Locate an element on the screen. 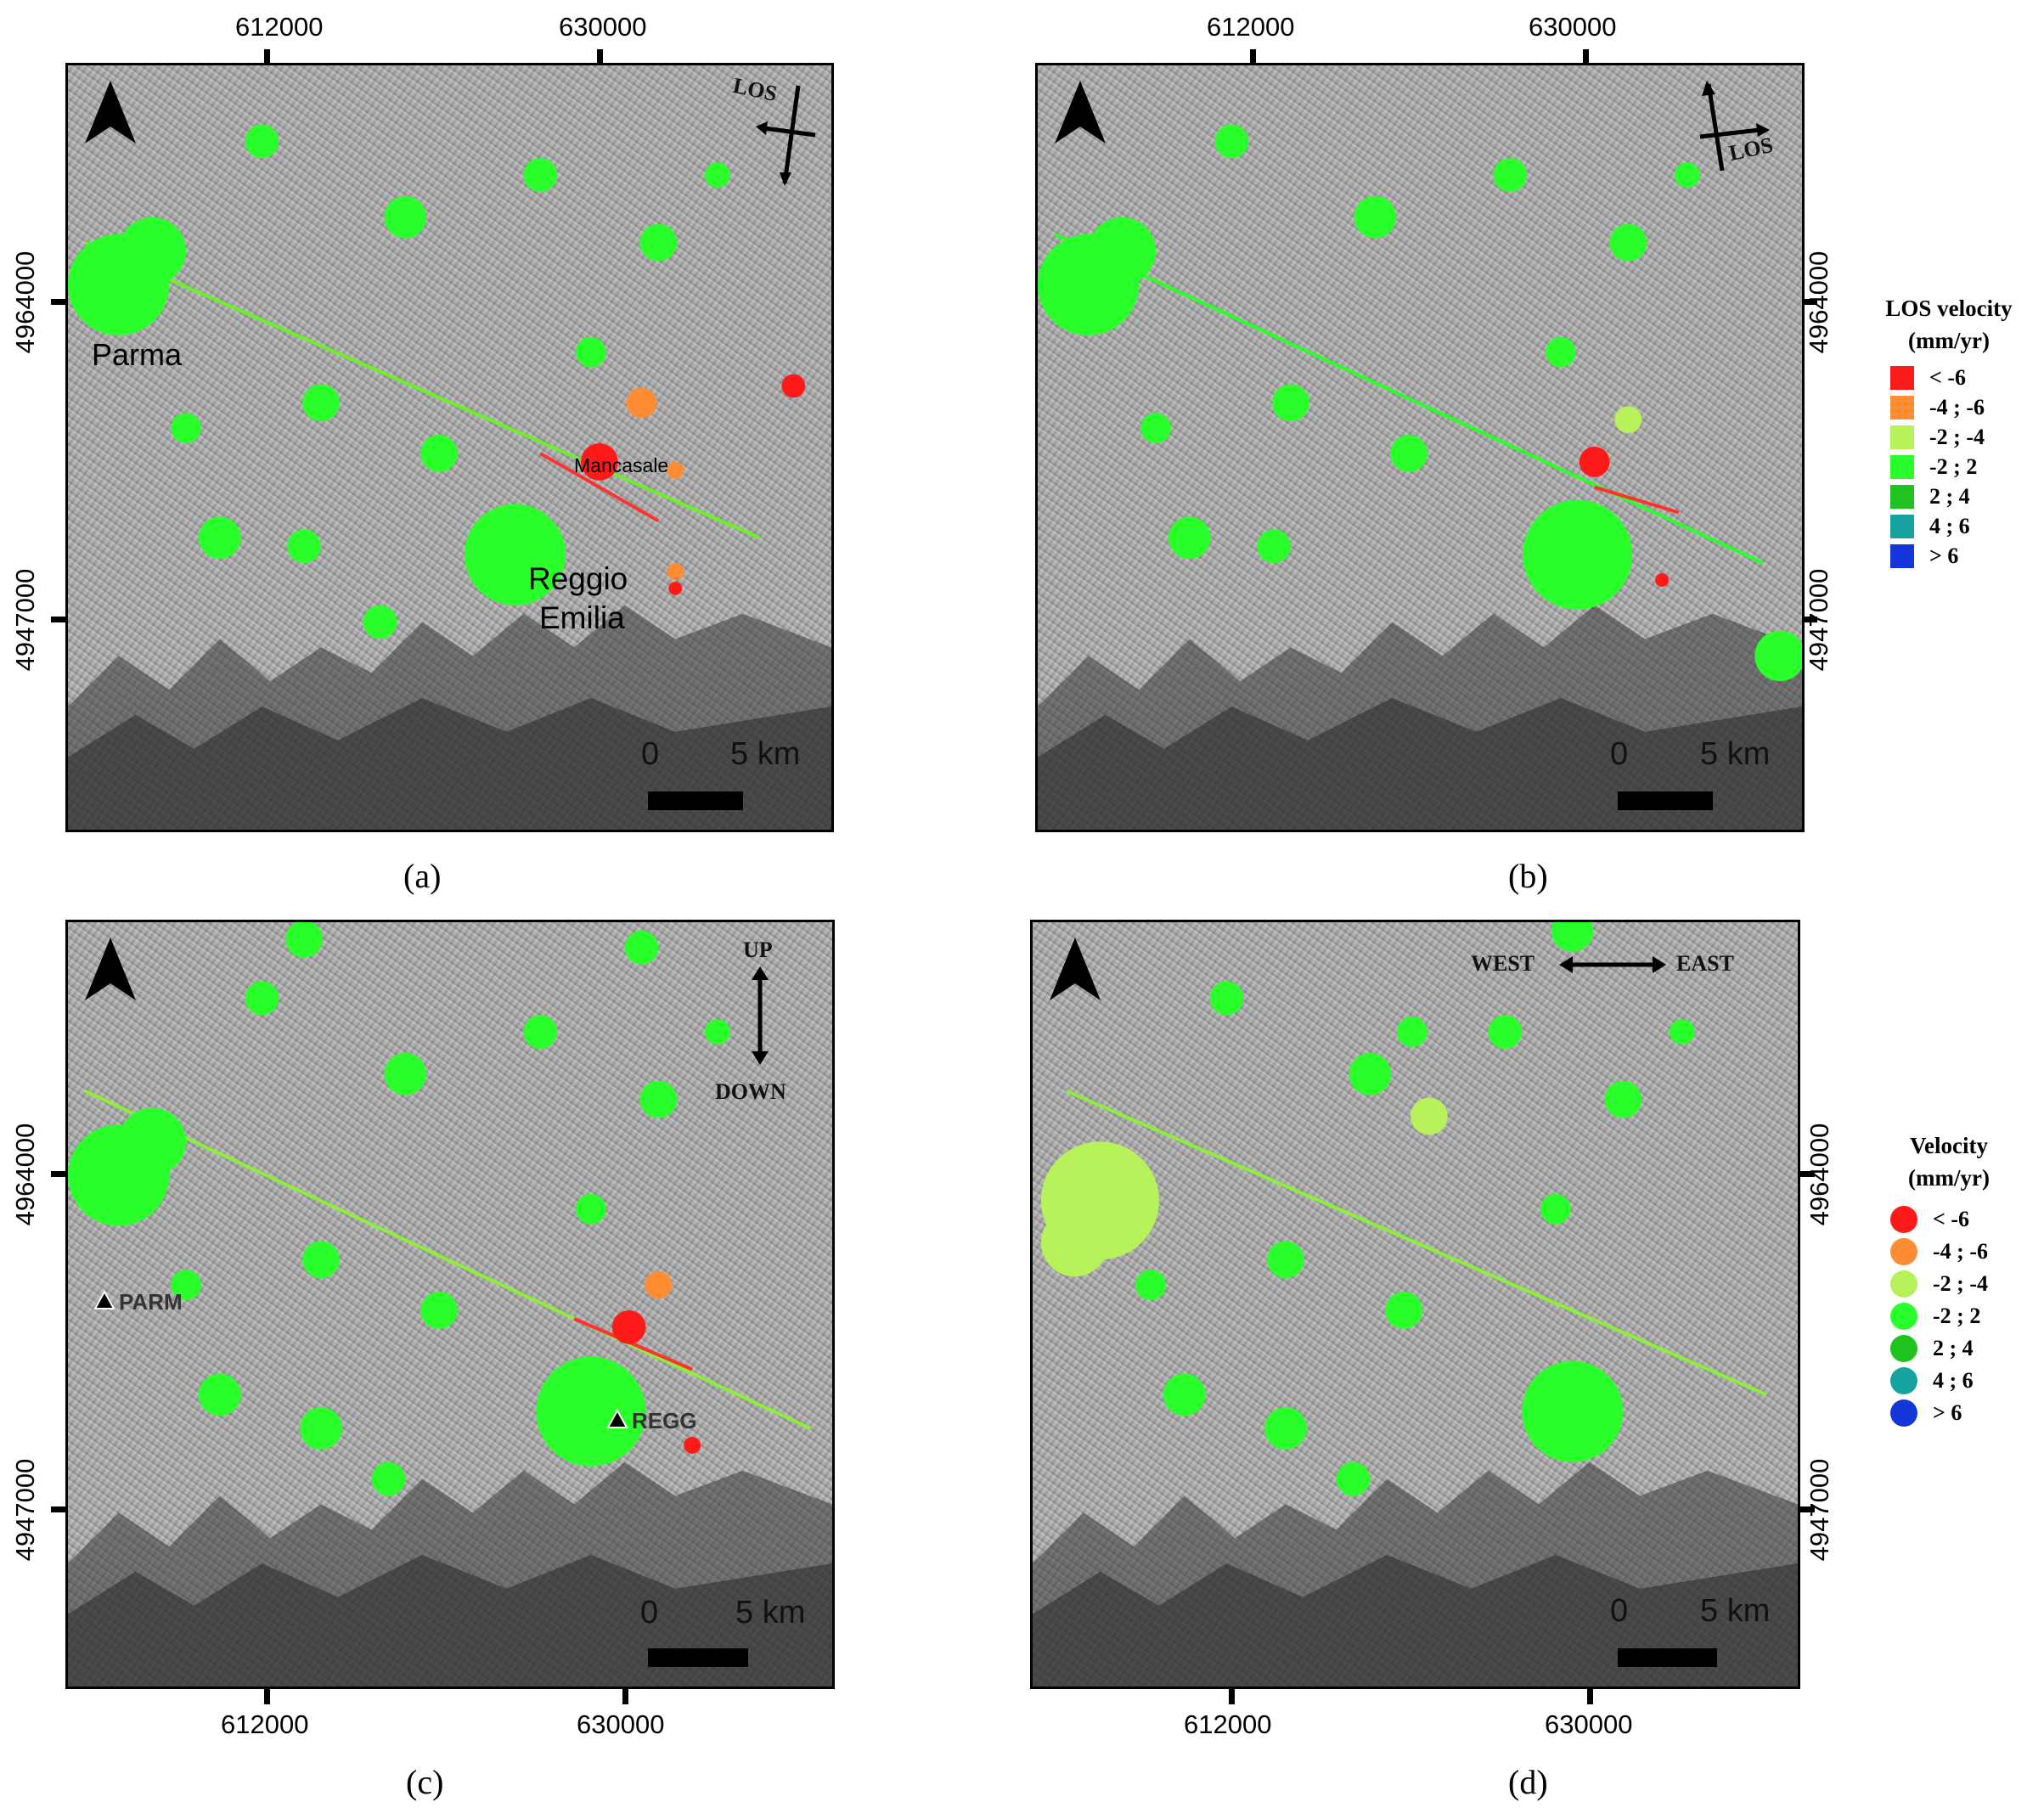  legend-los-title: LOS velocity (mm/yr) is located at coordinates (1949, 324).